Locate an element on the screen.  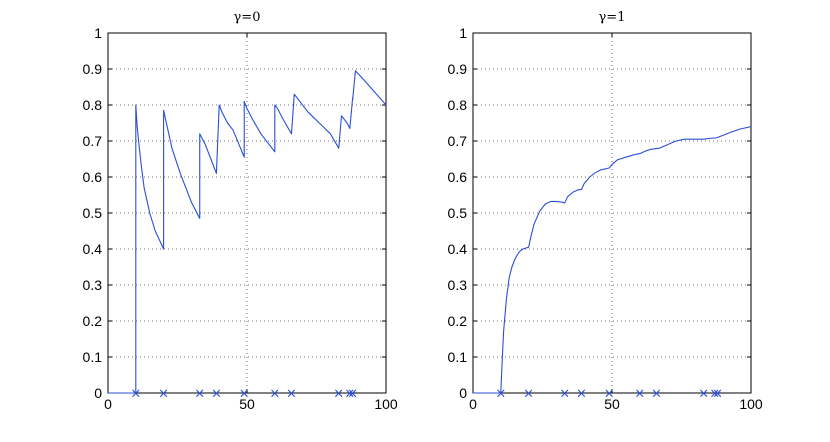
chart-title: γ=1 is located at coordinates (612, 17).